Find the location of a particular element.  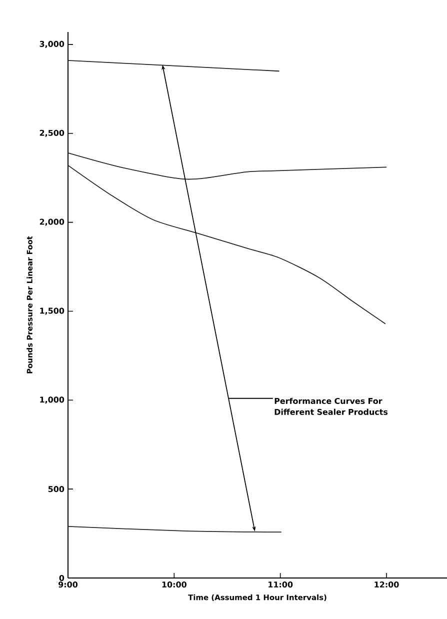

line-series is located at coordinates (227, 166).